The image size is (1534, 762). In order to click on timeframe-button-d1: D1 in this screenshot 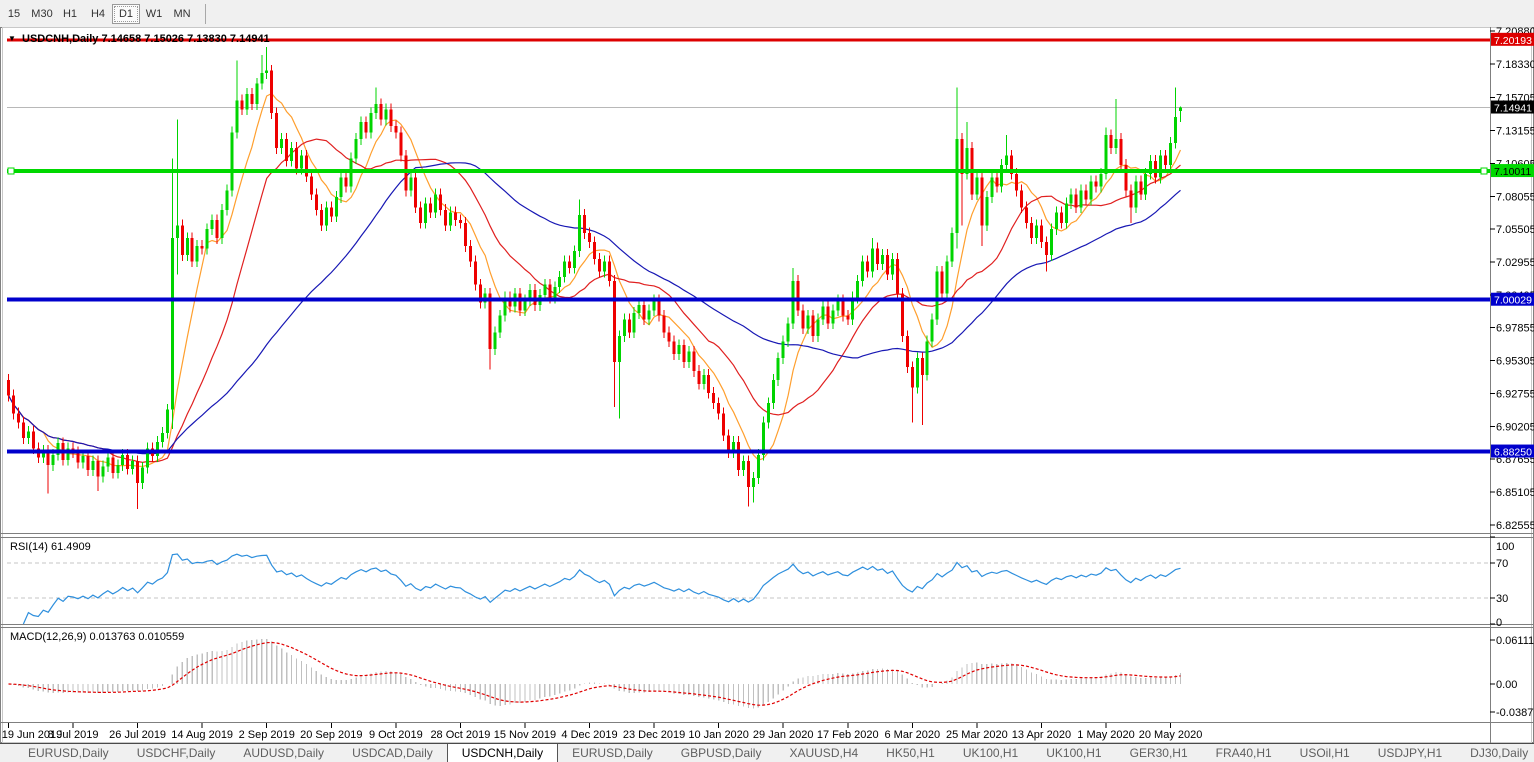, I will do `click(126, 13)`.